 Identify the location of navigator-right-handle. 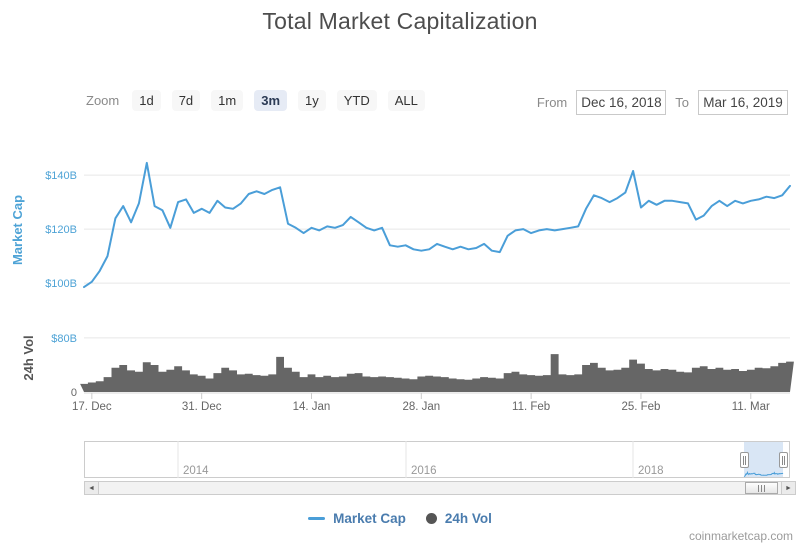
(783, 460).